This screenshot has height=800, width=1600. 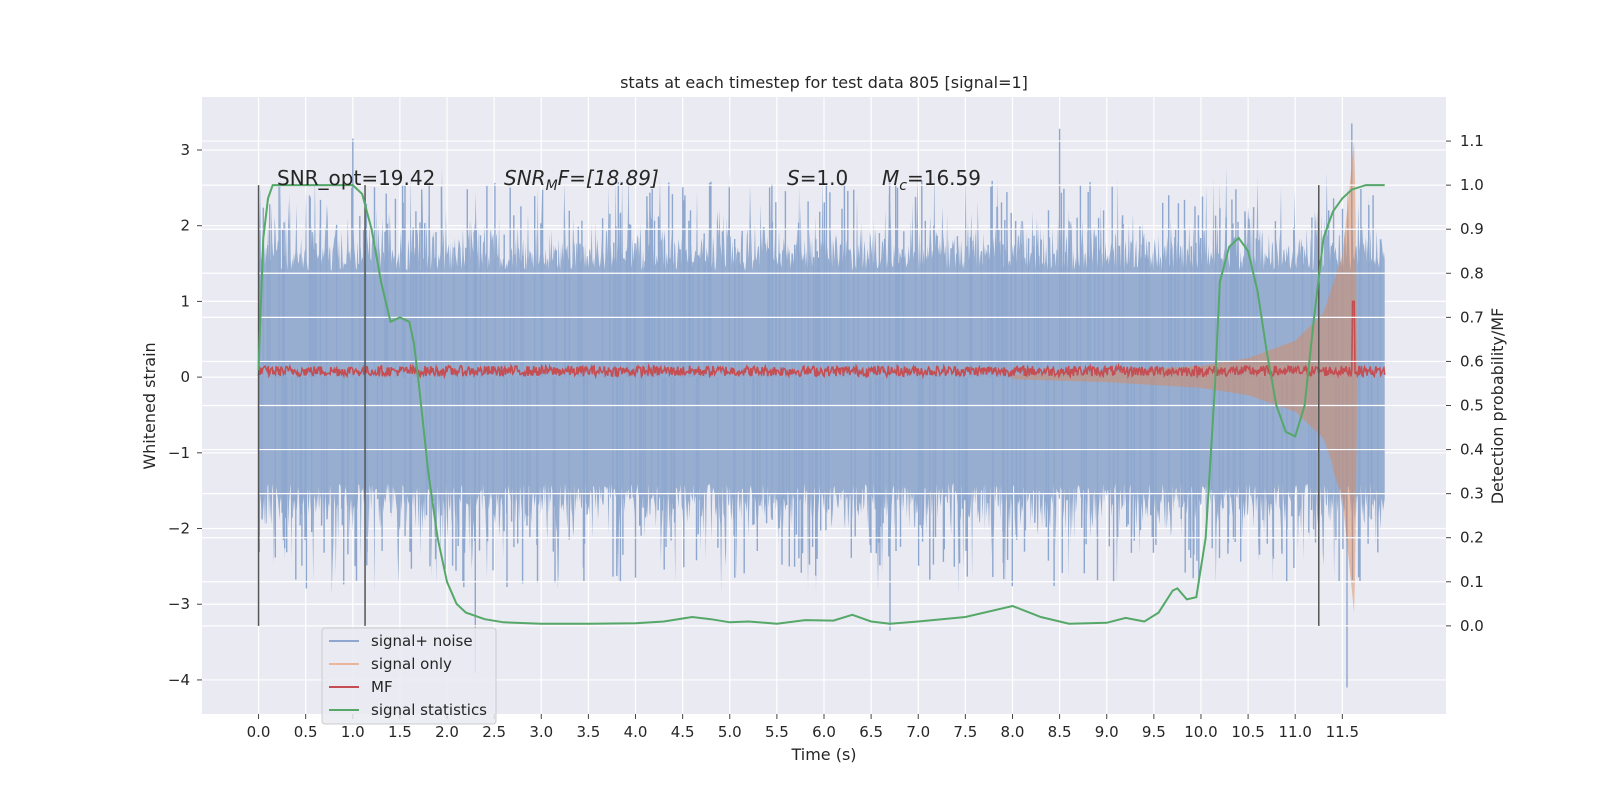 What do you see at coordinates (1200, 732) in the screenshot?
I see `x-tick-label: 10.0` at bounding box center [1200, 732].